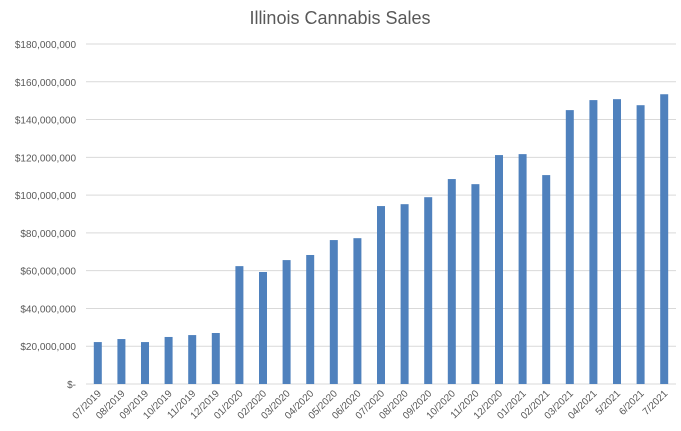  Describe the element at coordinates (310, 319) in the screenshot. I see `bar-04-2020` at that location.